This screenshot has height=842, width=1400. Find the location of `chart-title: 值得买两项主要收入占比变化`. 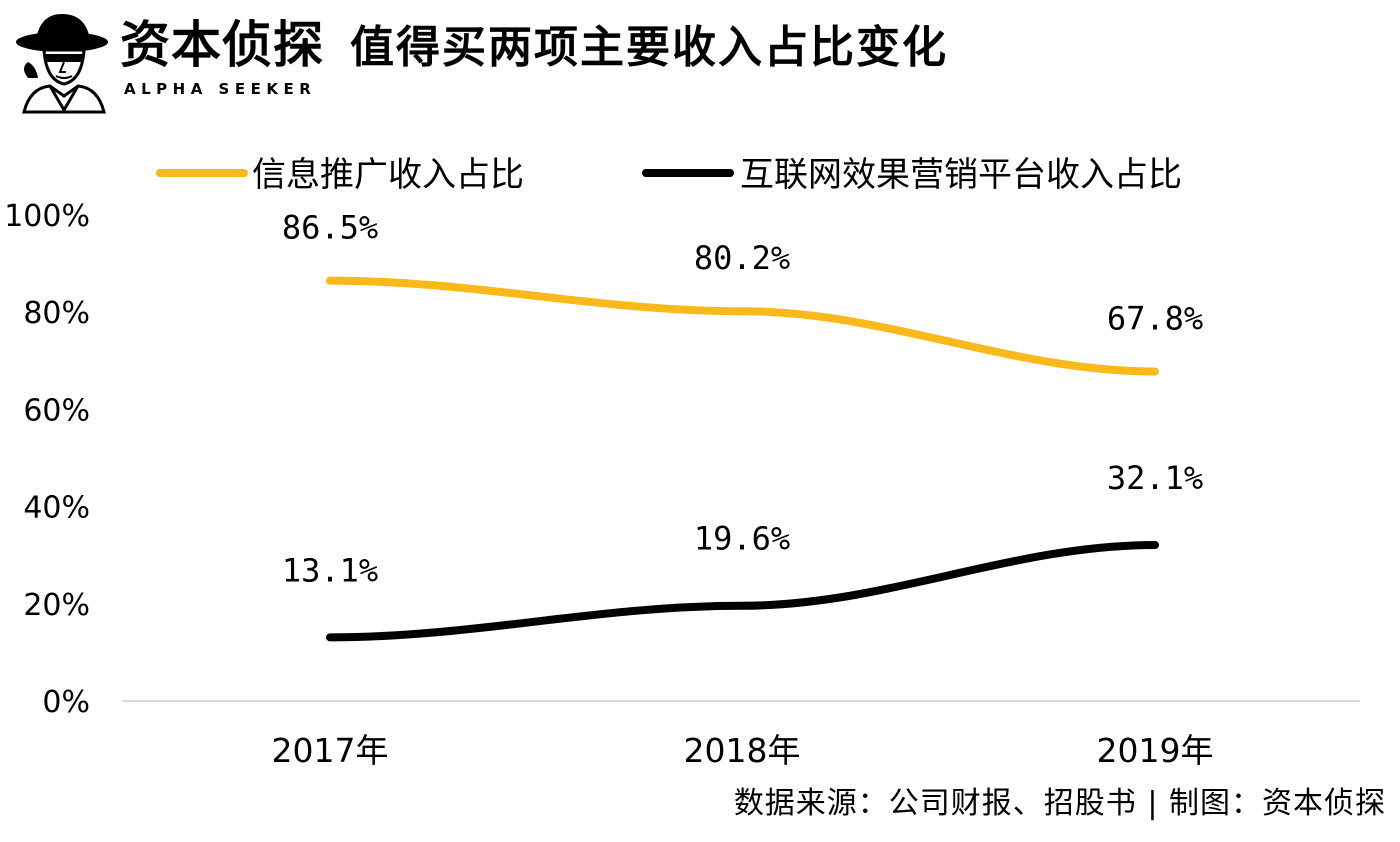

chart-title: 值得买两项主要收入占比变化 is located at coordinates (649, 47).